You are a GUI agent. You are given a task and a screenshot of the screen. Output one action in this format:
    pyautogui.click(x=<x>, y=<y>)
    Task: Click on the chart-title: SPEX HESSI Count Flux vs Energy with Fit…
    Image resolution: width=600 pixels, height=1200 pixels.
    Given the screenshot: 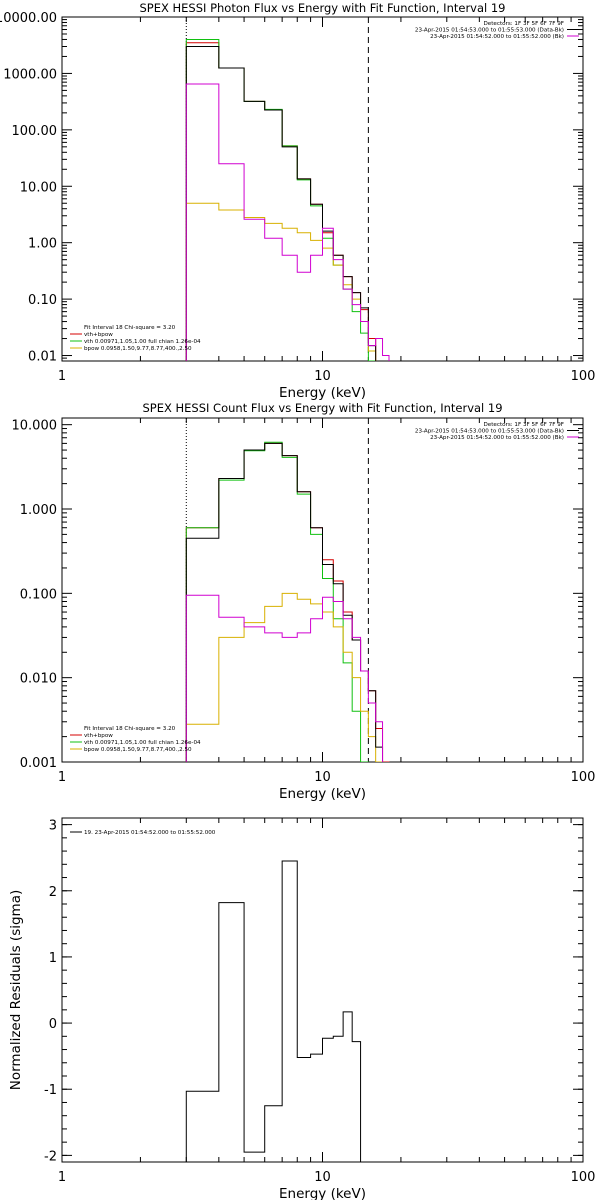 What is the action you would take?
    pyautogui.click(x=322, y=408)
    